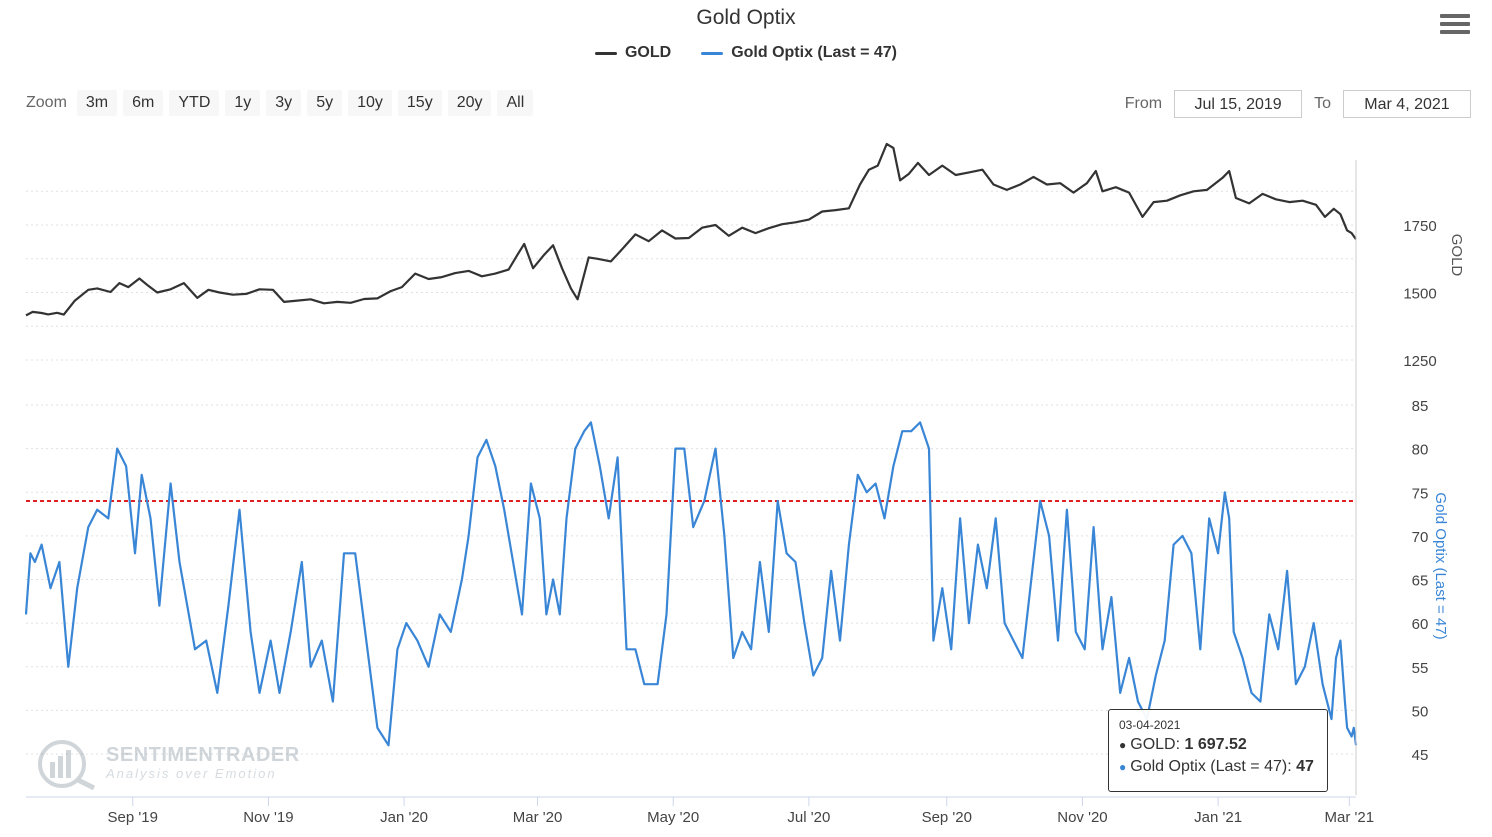 The height and width of the screenshot is (837, 1492). I want to click on tooltip-date: 03-04-2021, so click(1150, 725).